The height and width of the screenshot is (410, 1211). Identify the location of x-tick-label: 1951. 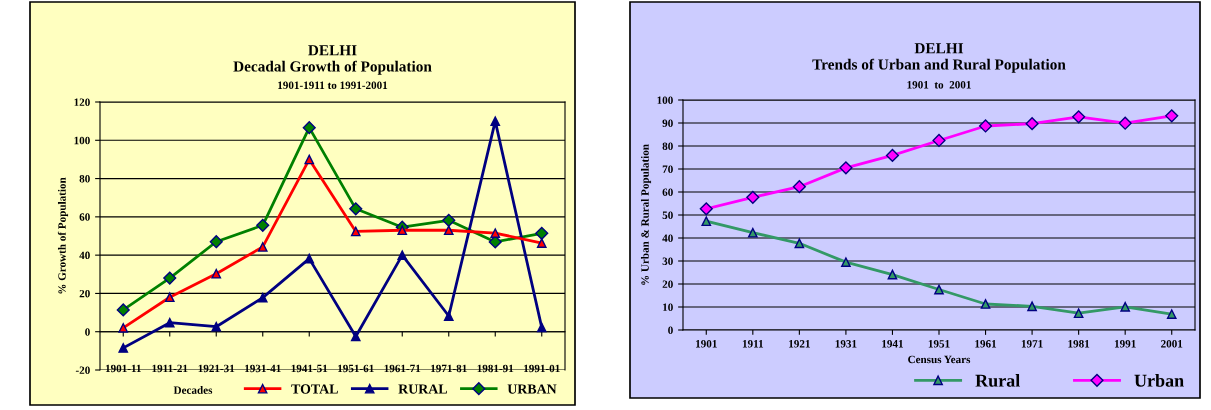
(939, 344).